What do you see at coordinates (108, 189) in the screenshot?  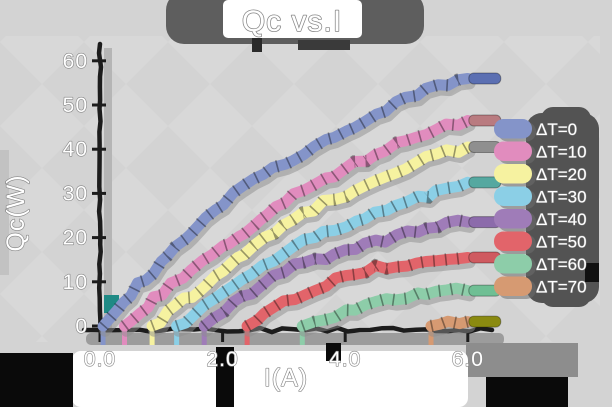 I see `y-spine-shadow` at bounding box center [108, 189].